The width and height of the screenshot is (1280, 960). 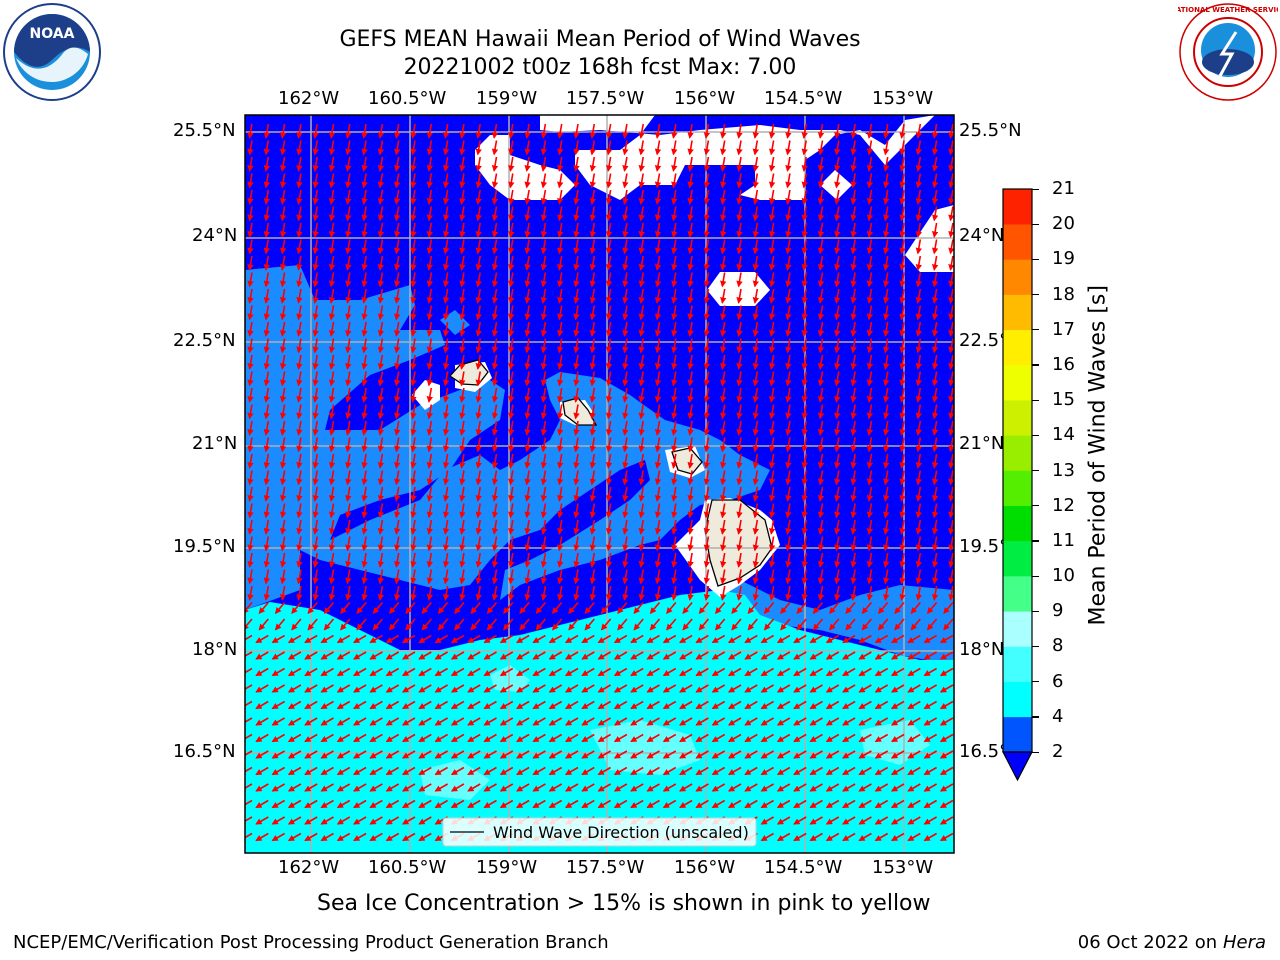 I want to click on colorbar-tick-label: 6, so click(x=1058, y=681).